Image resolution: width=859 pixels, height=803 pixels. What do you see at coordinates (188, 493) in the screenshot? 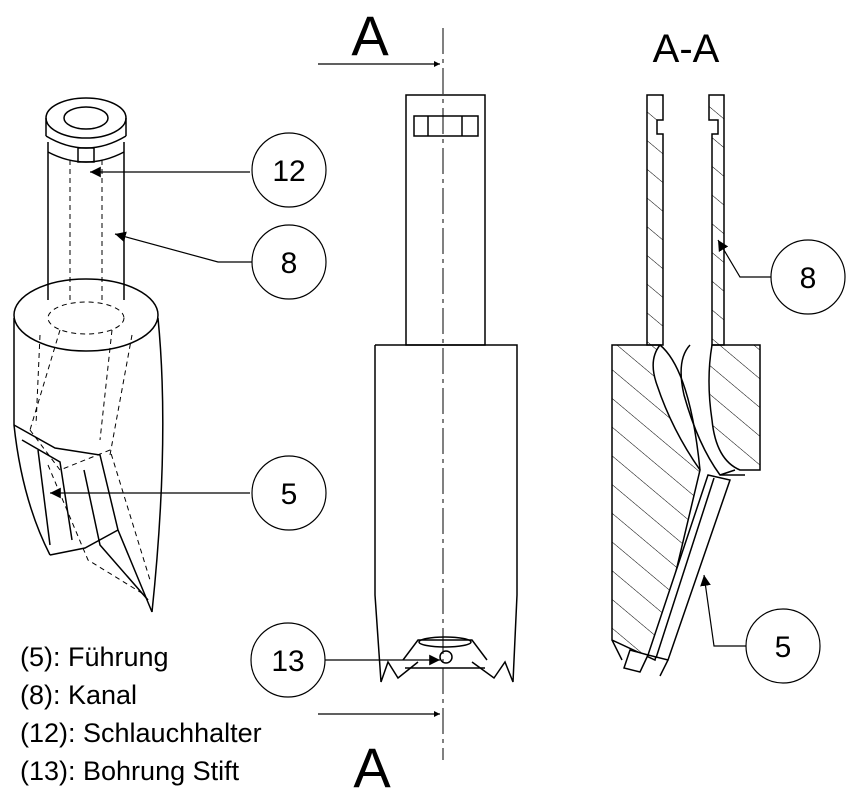
I see `callout-5-iso: 5` at bounding box center [188, 493].